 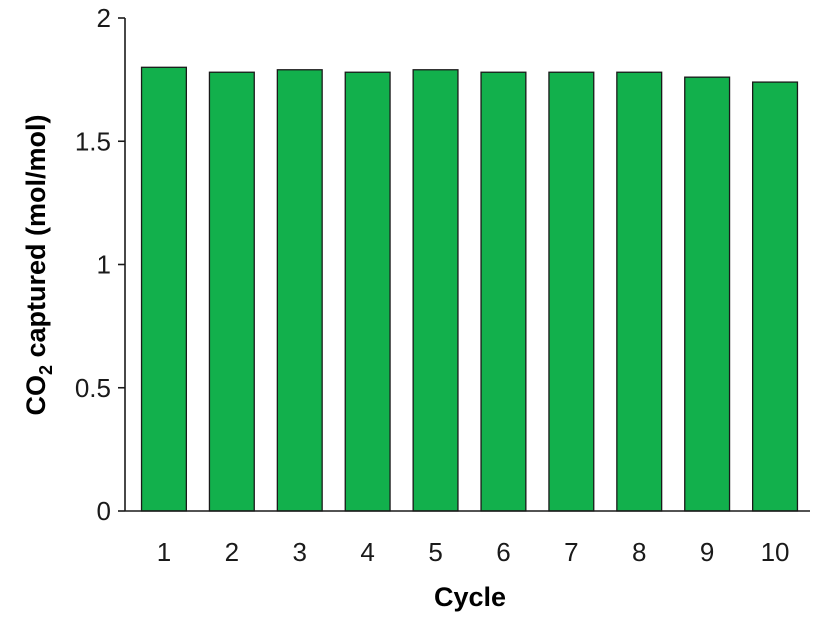 What do you see at coordinates (104, 265) in the screenshot?
I see `y-tick-label: 1` at bounding box center [104, 265].